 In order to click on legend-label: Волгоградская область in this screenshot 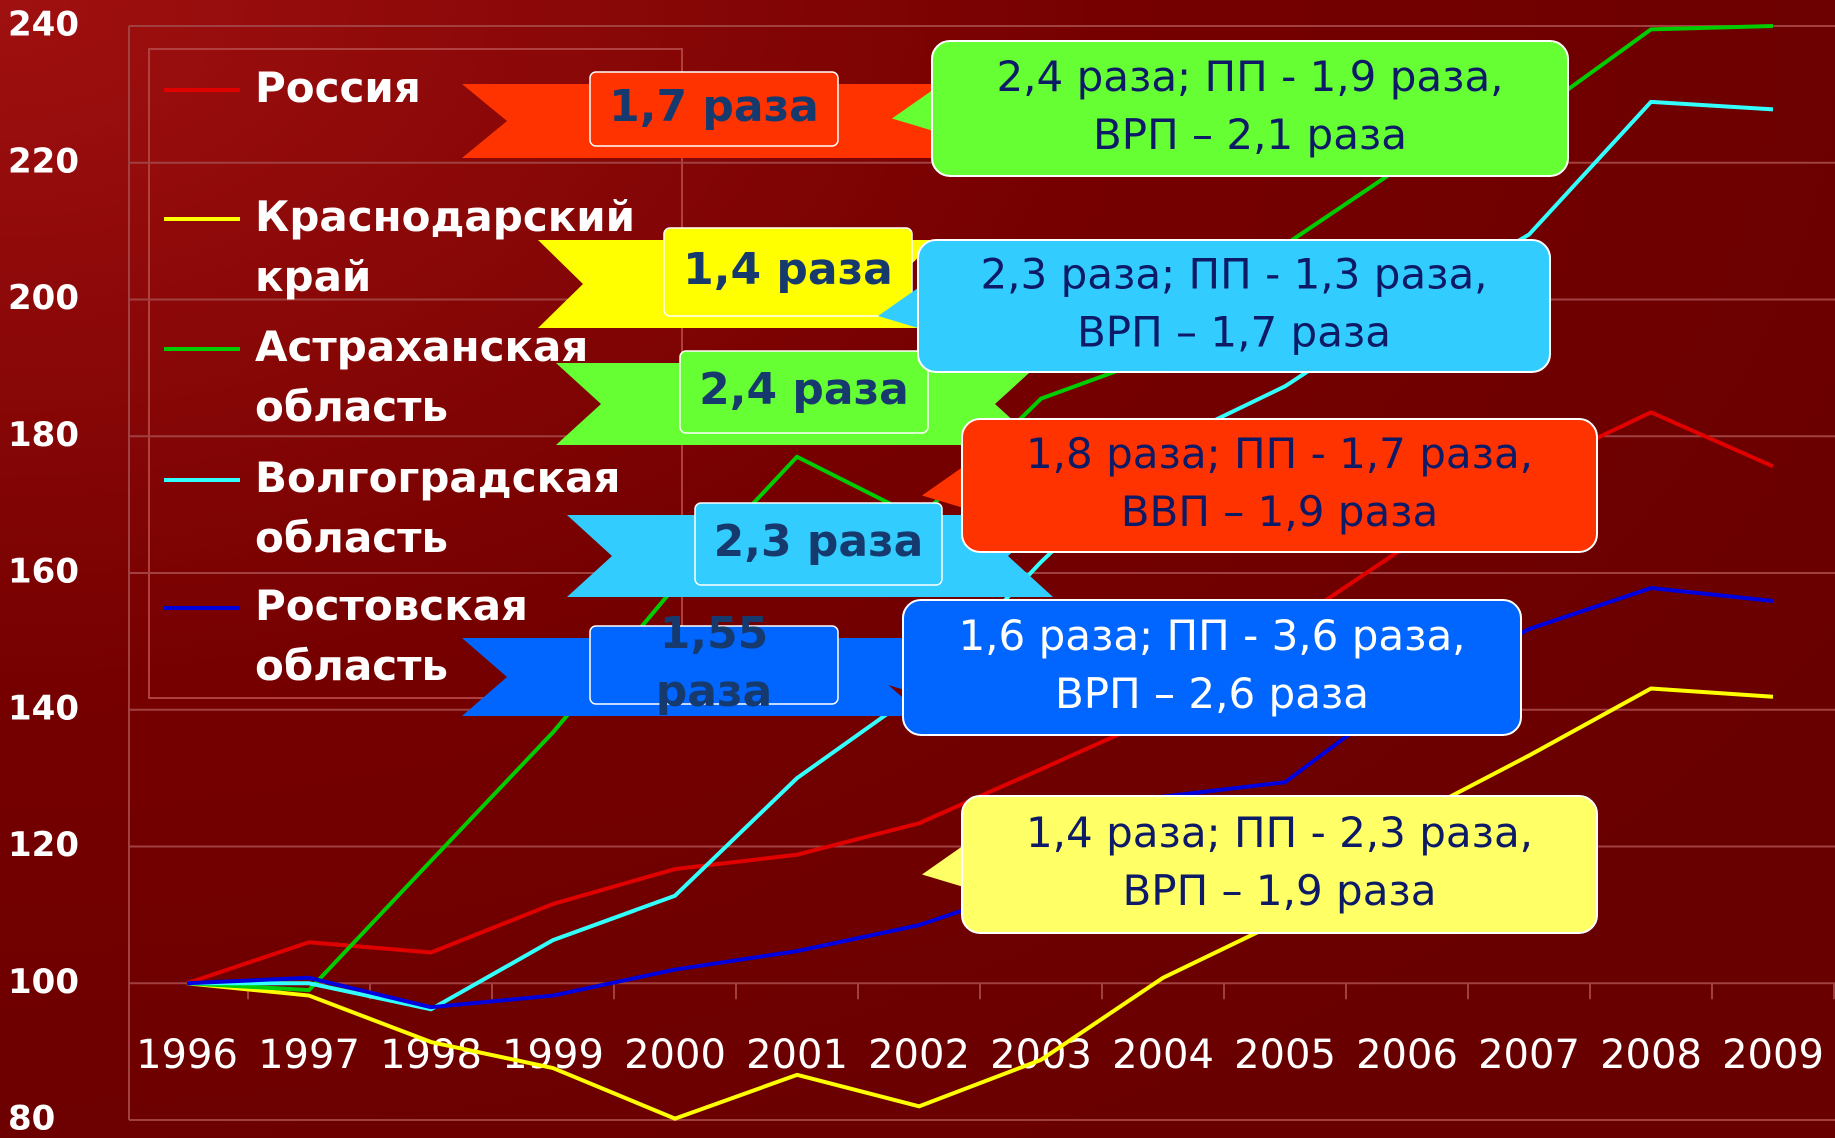, I will do `click(437, 507)`.